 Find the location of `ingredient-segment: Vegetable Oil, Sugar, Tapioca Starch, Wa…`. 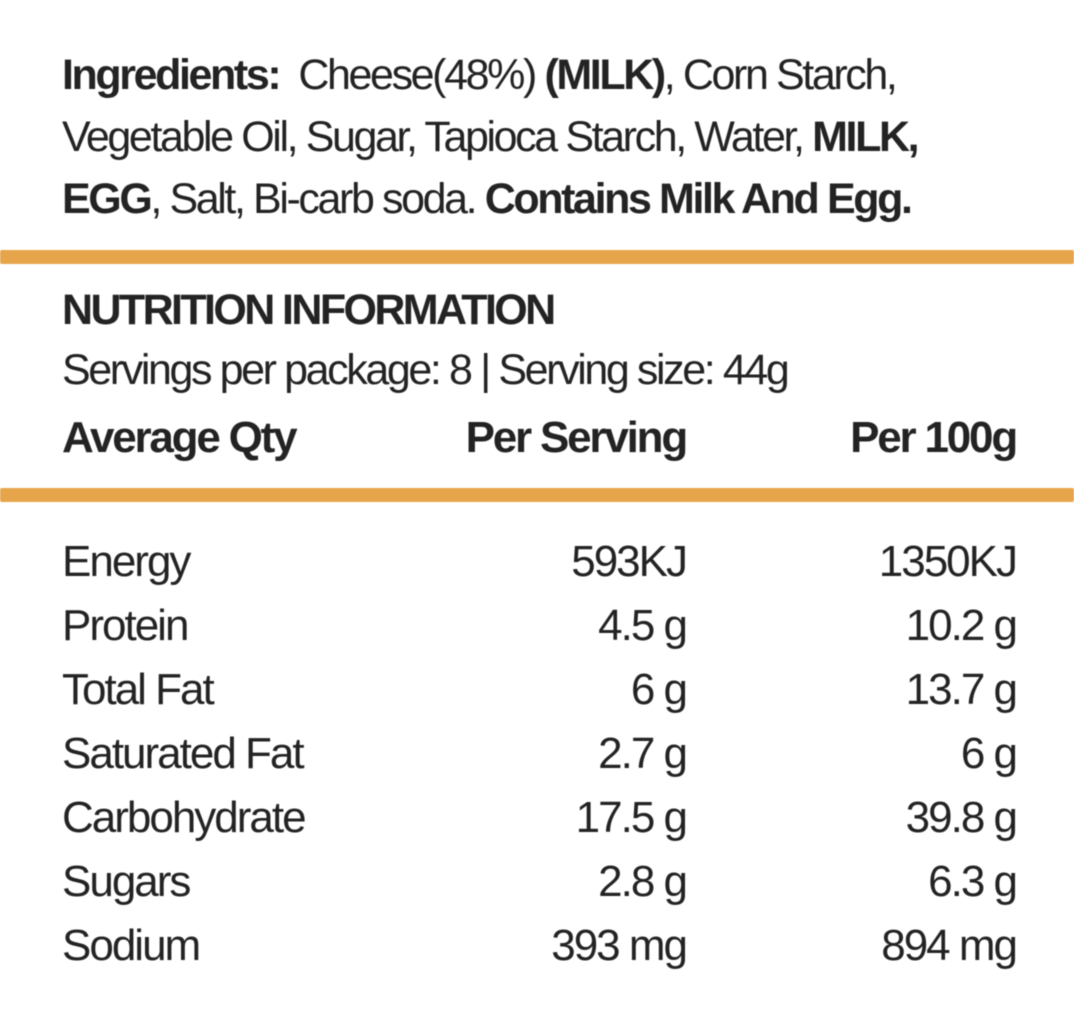

ingredient-segment: Vegetable Oil, Sugar, Tapioca Starch, Wa… is located at coordinates (437, 137).